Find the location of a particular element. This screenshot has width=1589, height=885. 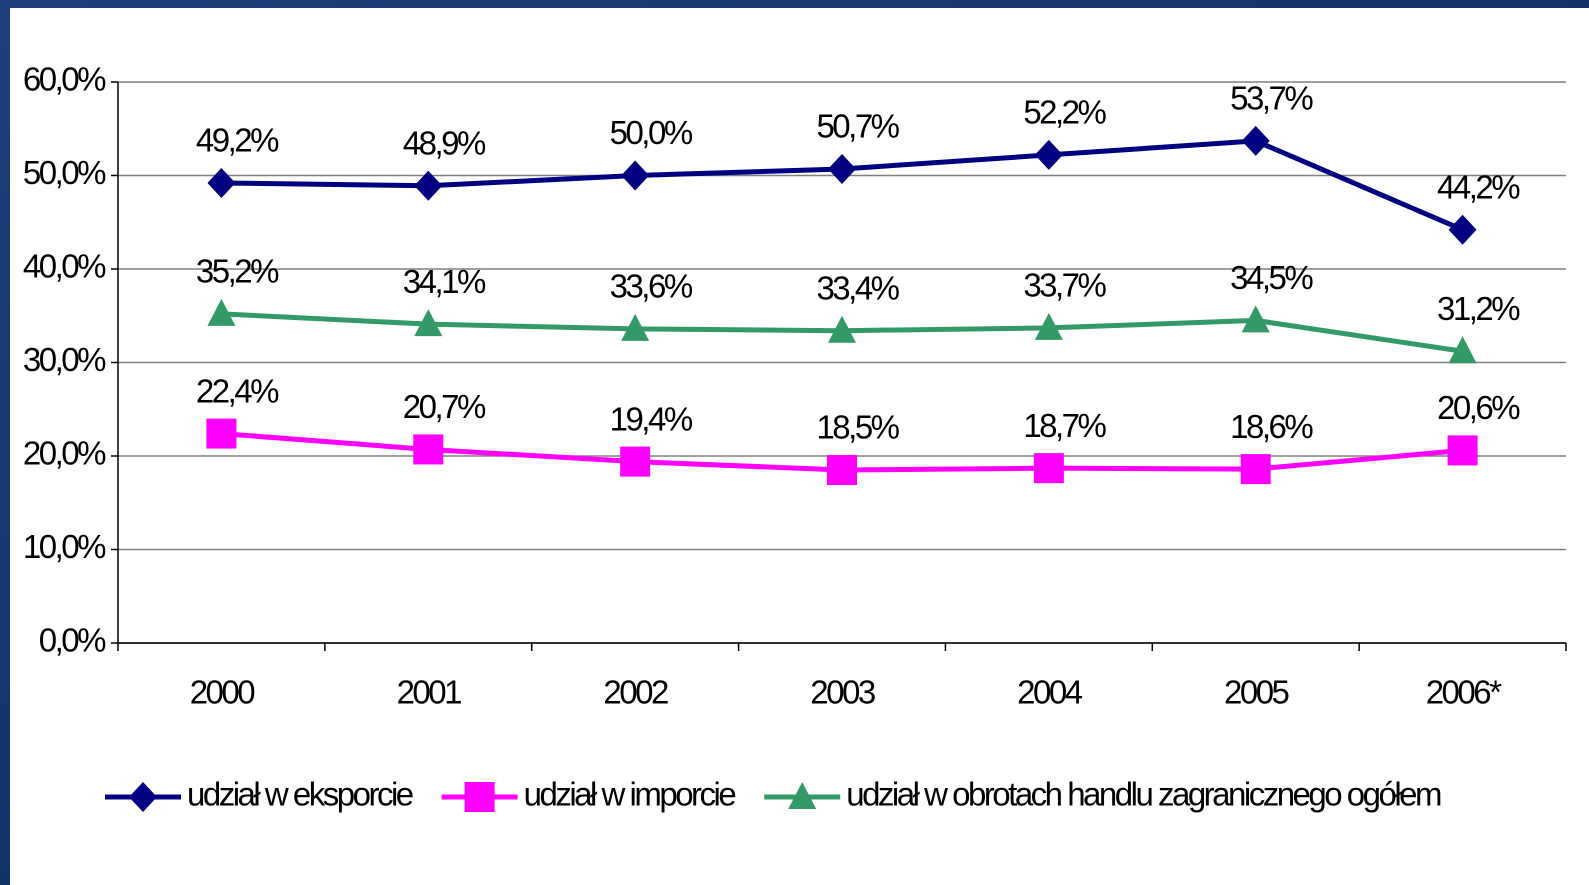

data-label: 31,2% is located at coordinates (1478, 308).